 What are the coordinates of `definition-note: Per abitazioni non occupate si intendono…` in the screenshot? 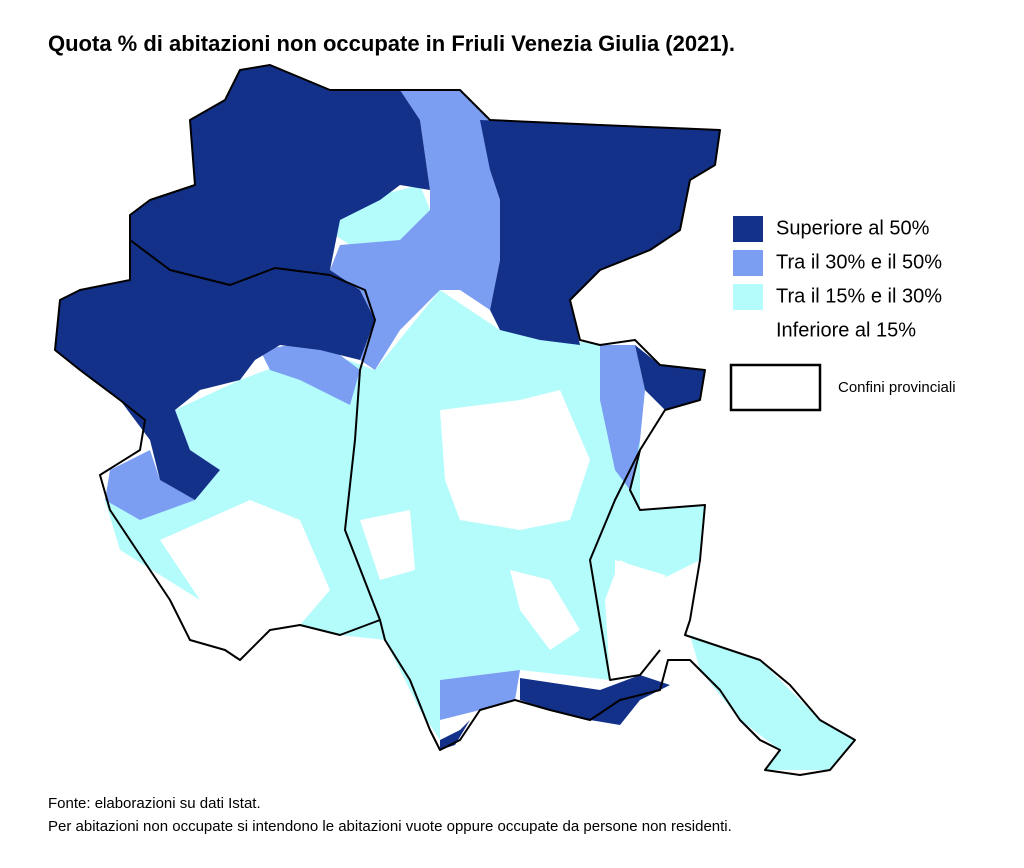 It's located at (390, 826).